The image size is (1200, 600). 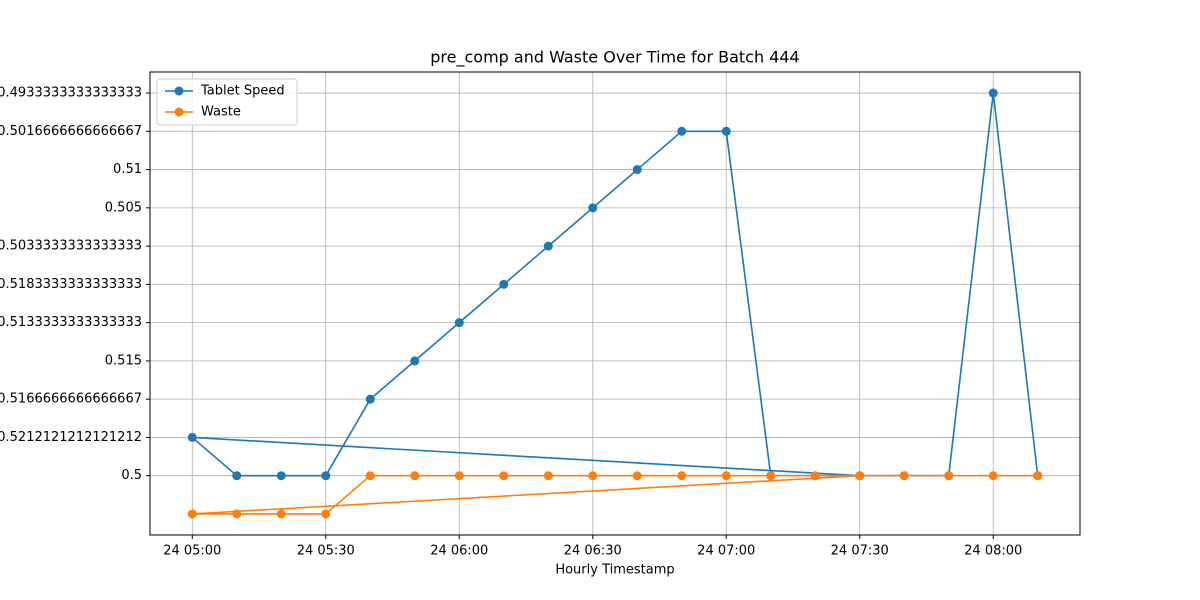 I want to click on x-tick-label: 24 05:30, so click(x=326, y=551).